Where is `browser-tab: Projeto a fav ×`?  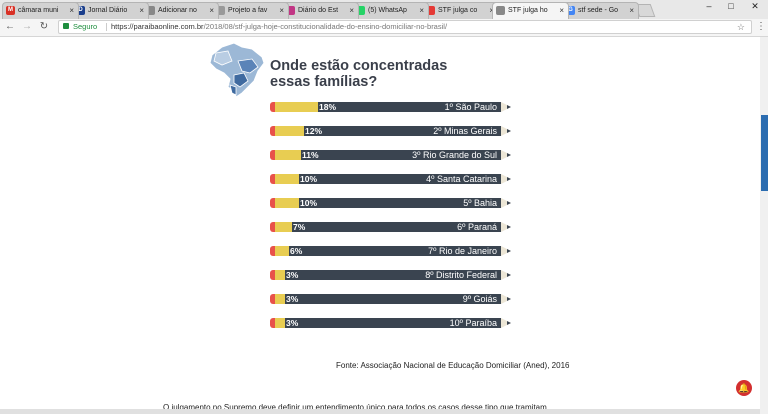 browser-tab: Projeto a fav × is located at coordinates (250, 10).